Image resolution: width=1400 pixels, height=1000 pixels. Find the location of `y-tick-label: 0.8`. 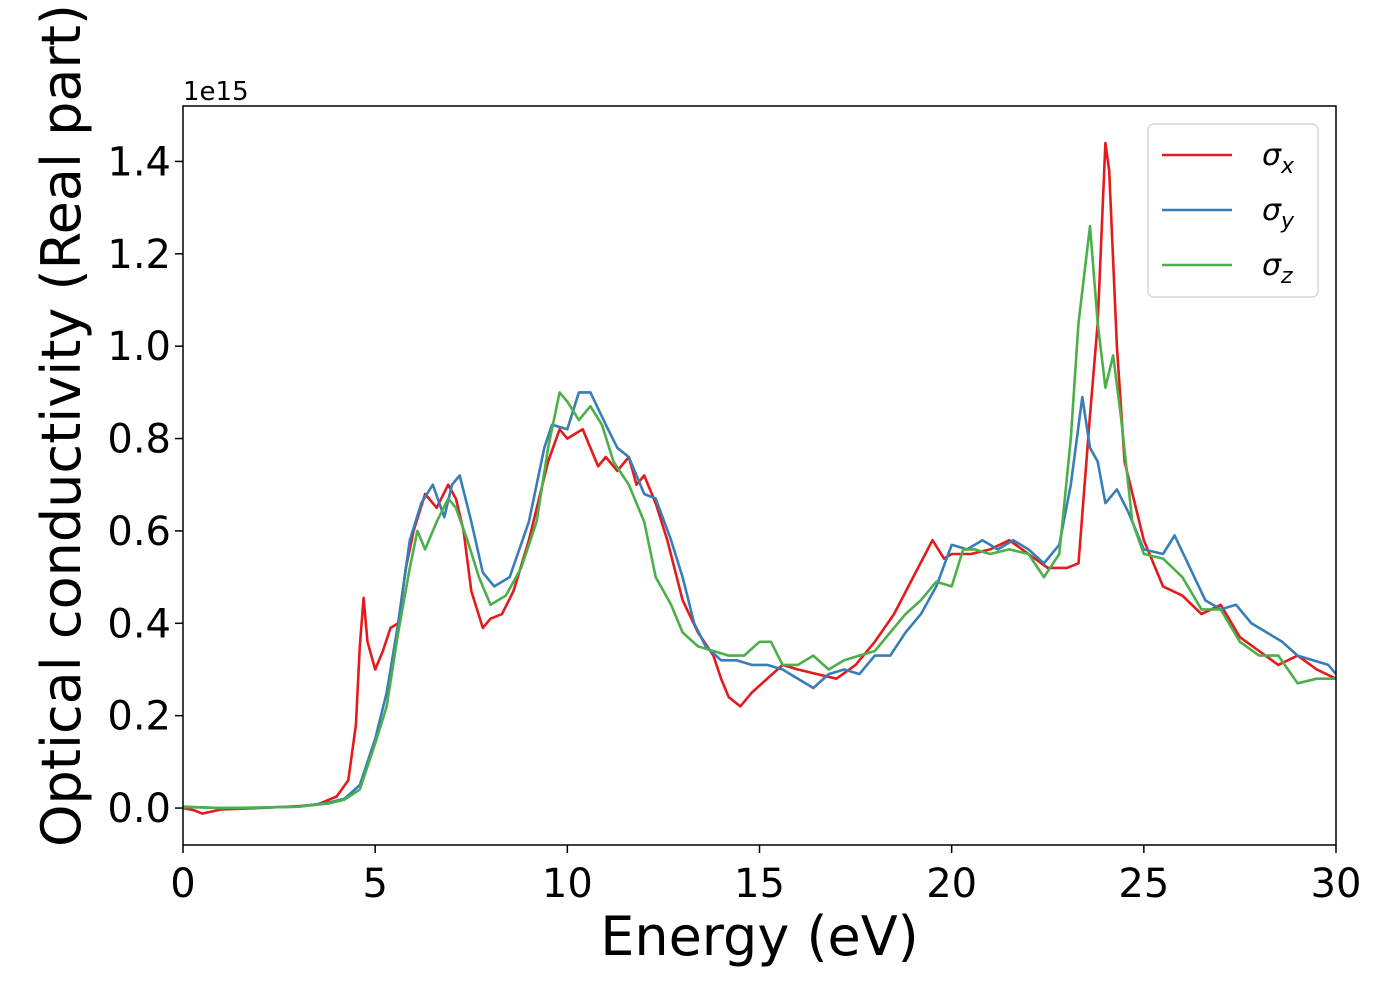

y-tick-label: 0.8 is located at coordinates (139, 440).